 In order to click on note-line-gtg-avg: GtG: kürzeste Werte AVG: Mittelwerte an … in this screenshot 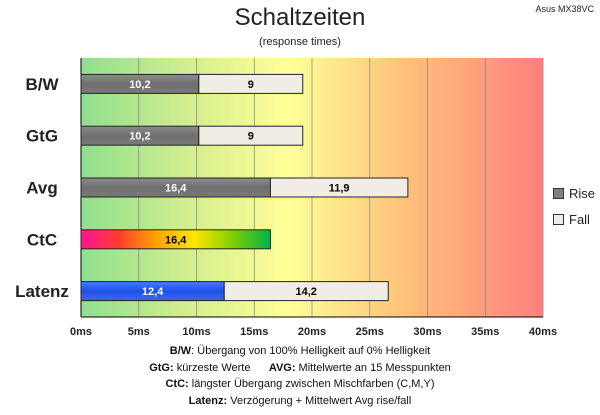, I will do `click(300, 368)`.